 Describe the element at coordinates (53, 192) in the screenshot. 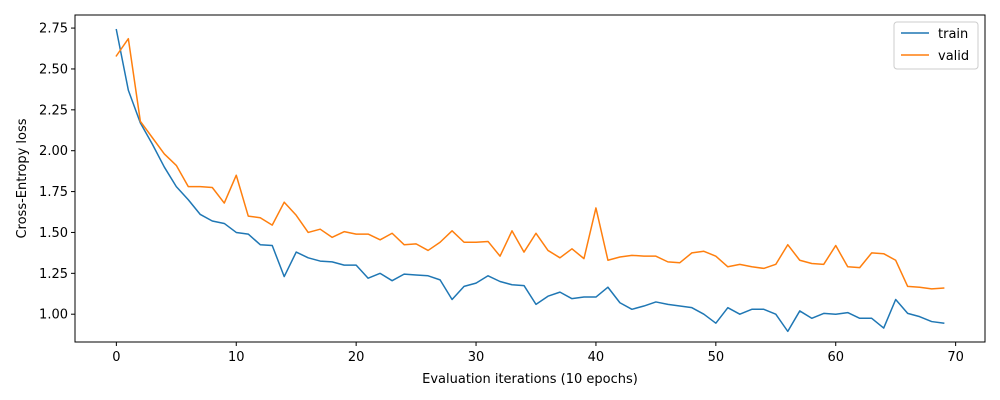

I see `y-tick-label: 1.75` at that location.